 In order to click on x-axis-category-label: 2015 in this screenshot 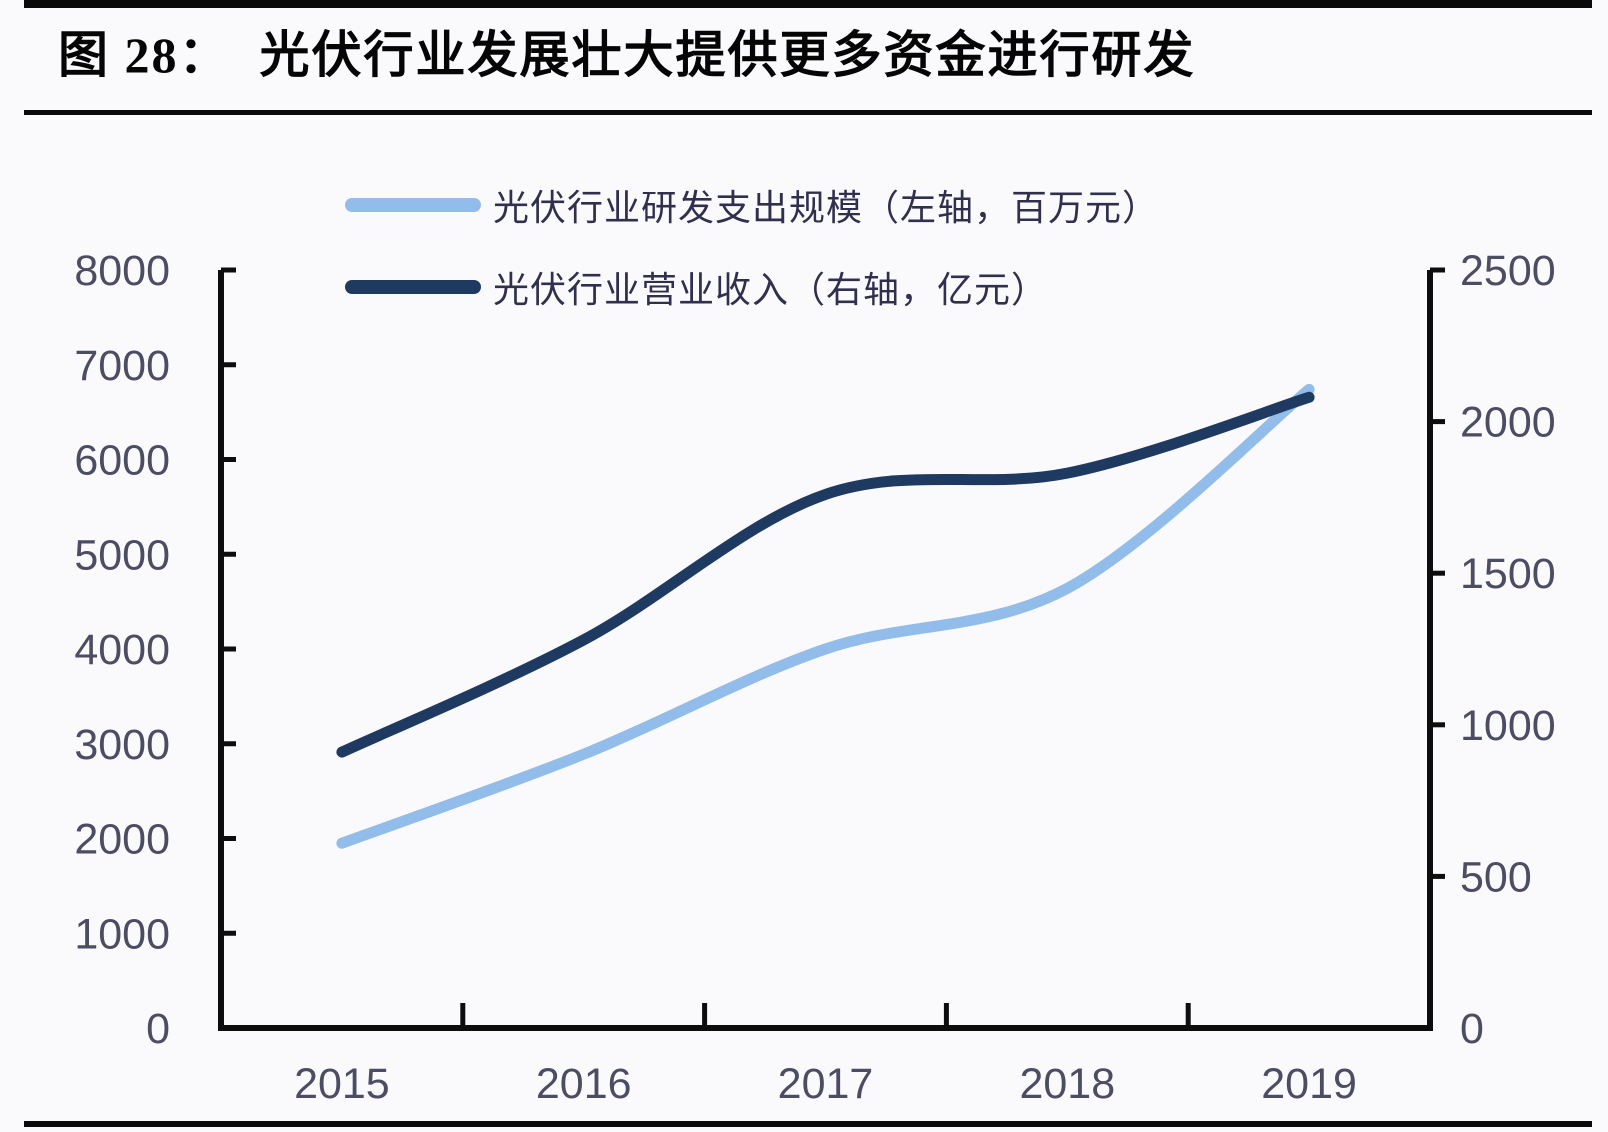, I will do `click(342, 1084)`.